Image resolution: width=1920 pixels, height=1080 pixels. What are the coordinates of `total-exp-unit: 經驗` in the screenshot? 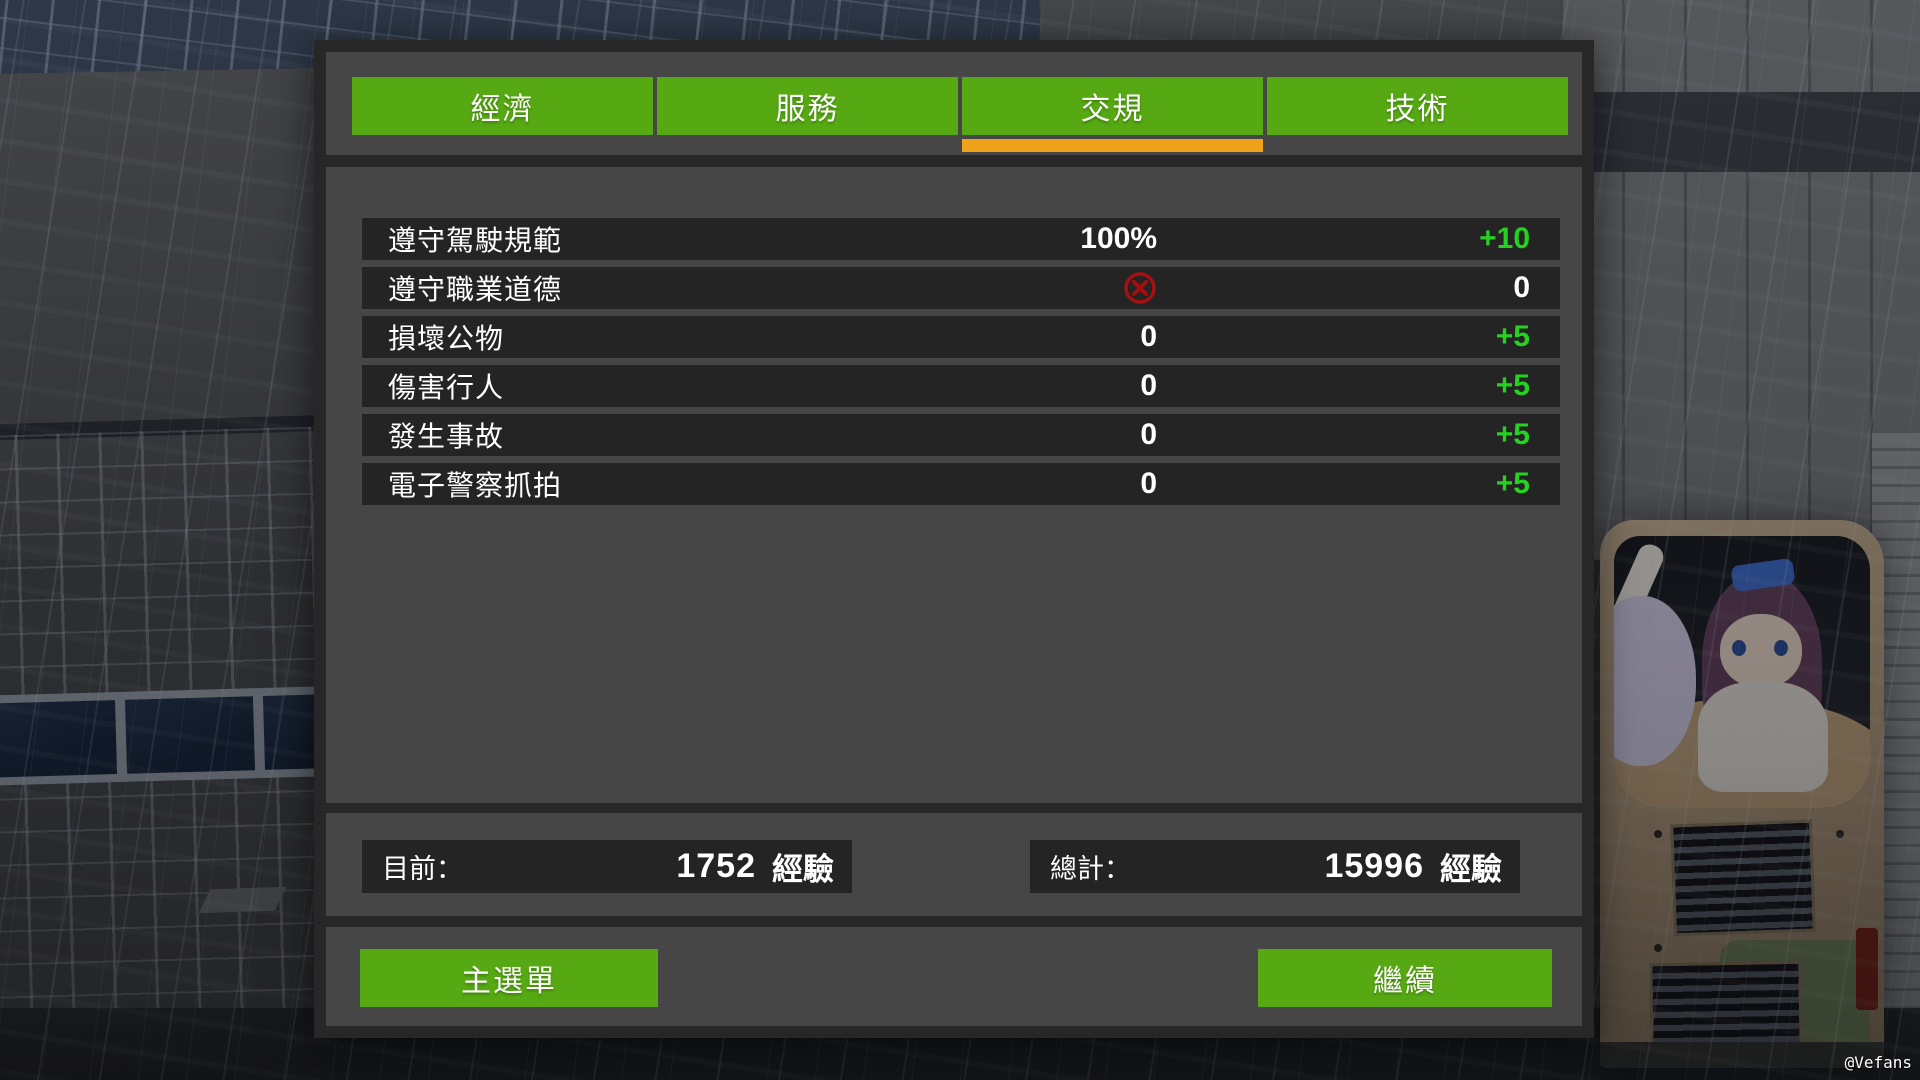 It's located at (1471, 869).